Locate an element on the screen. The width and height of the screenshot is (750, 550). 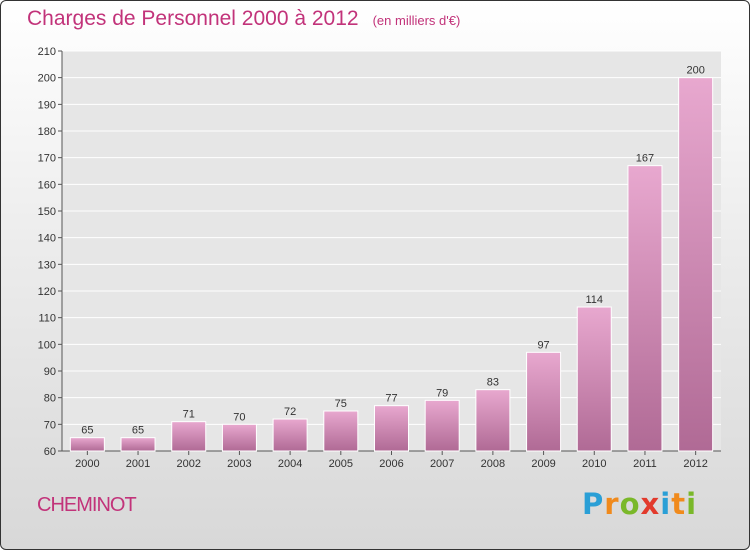
y-tick-label: 190 is located at coordinates (47, 105).